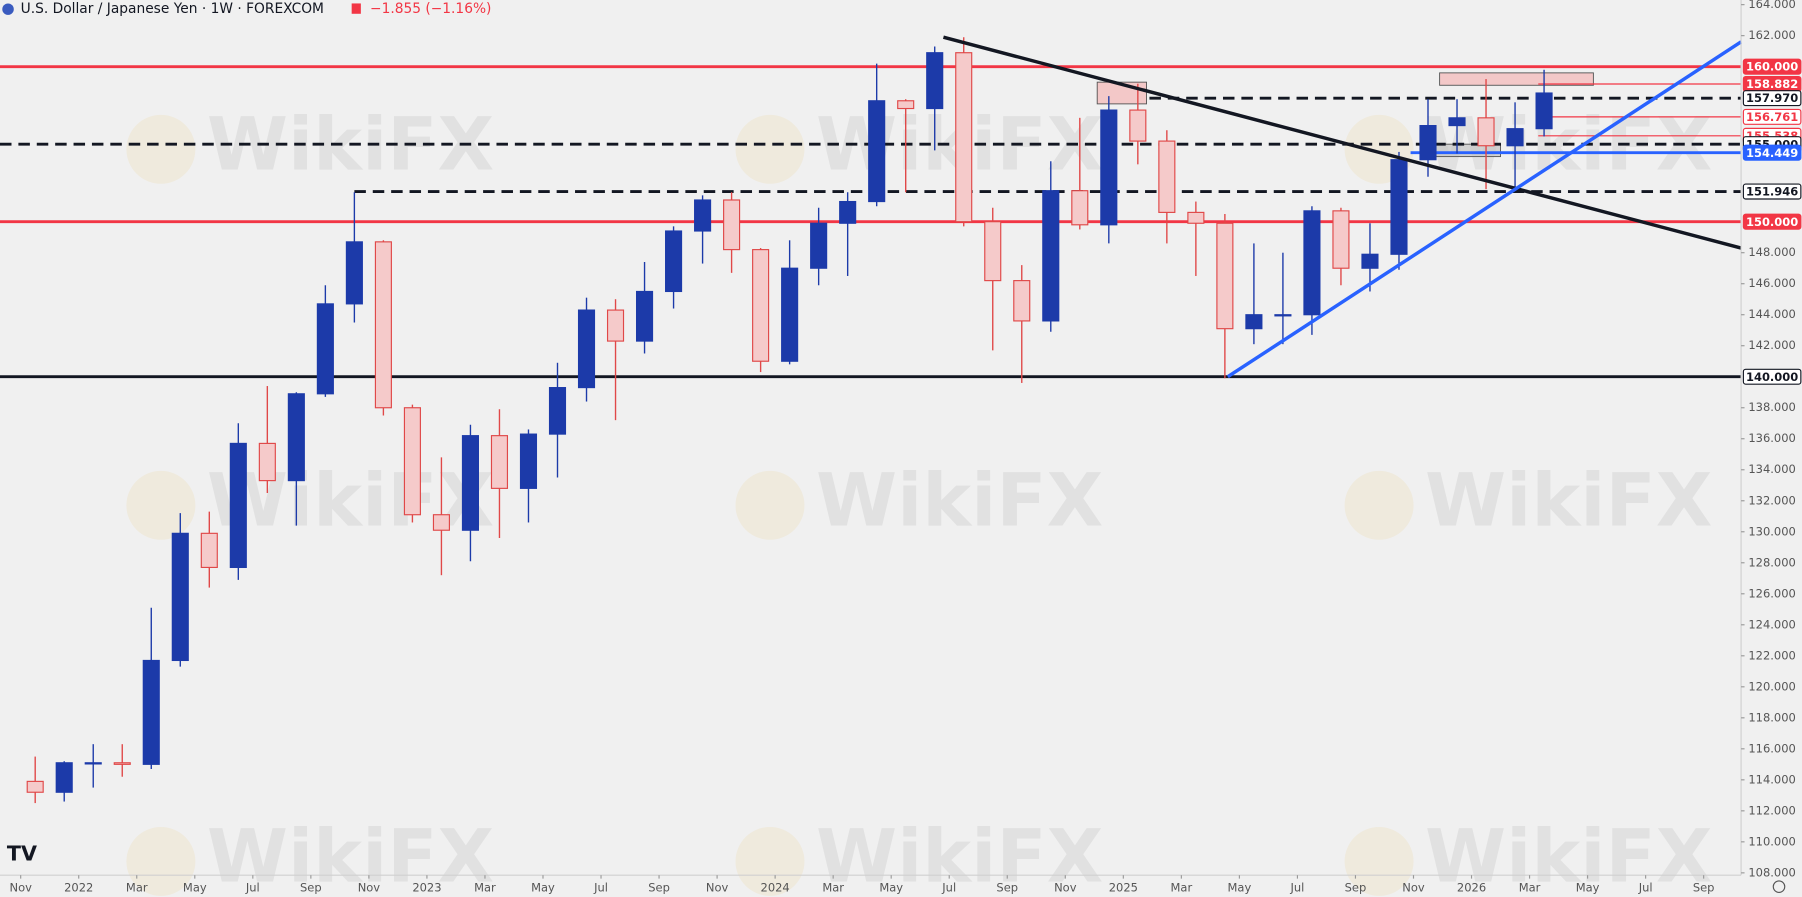 The height and width of the screenshot is (897, 1802). I want to click on y-tick-label: 144.000, so click(1771, 314).